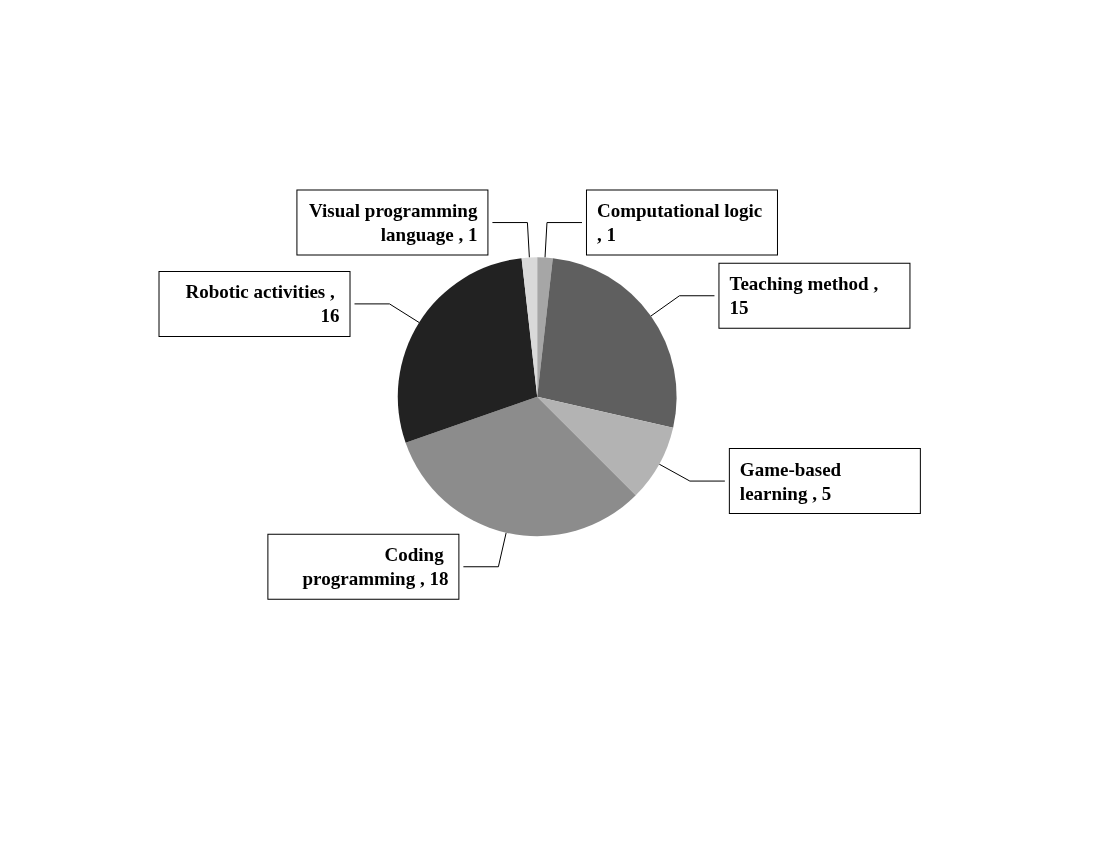 The height and width of the screenshot is (866, 1099). Describe the element at coordinates (792, 481) in the screenshot. I see `slice-label: Game-based learning , 5` at that location.